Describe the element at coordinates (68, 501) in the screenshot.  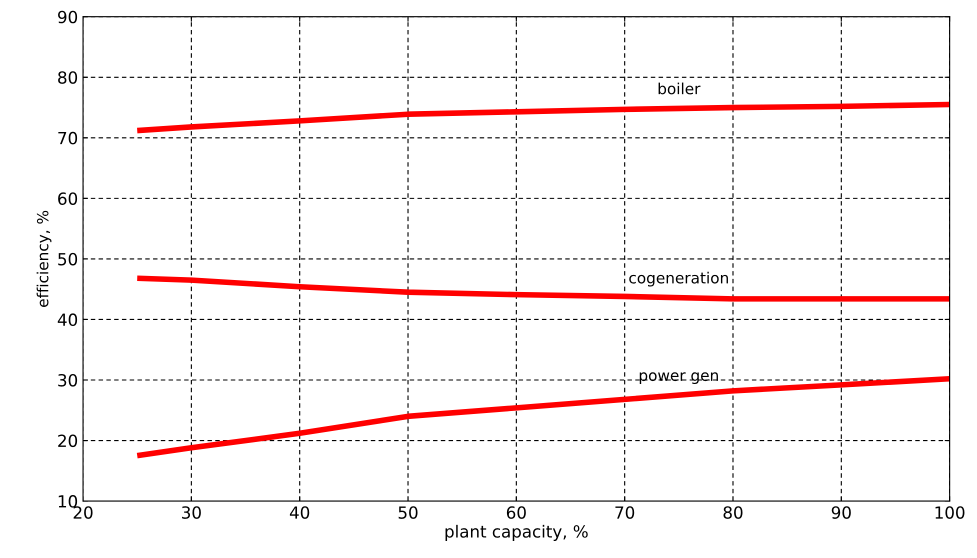
I see `y-tick-label: 10` at that location.